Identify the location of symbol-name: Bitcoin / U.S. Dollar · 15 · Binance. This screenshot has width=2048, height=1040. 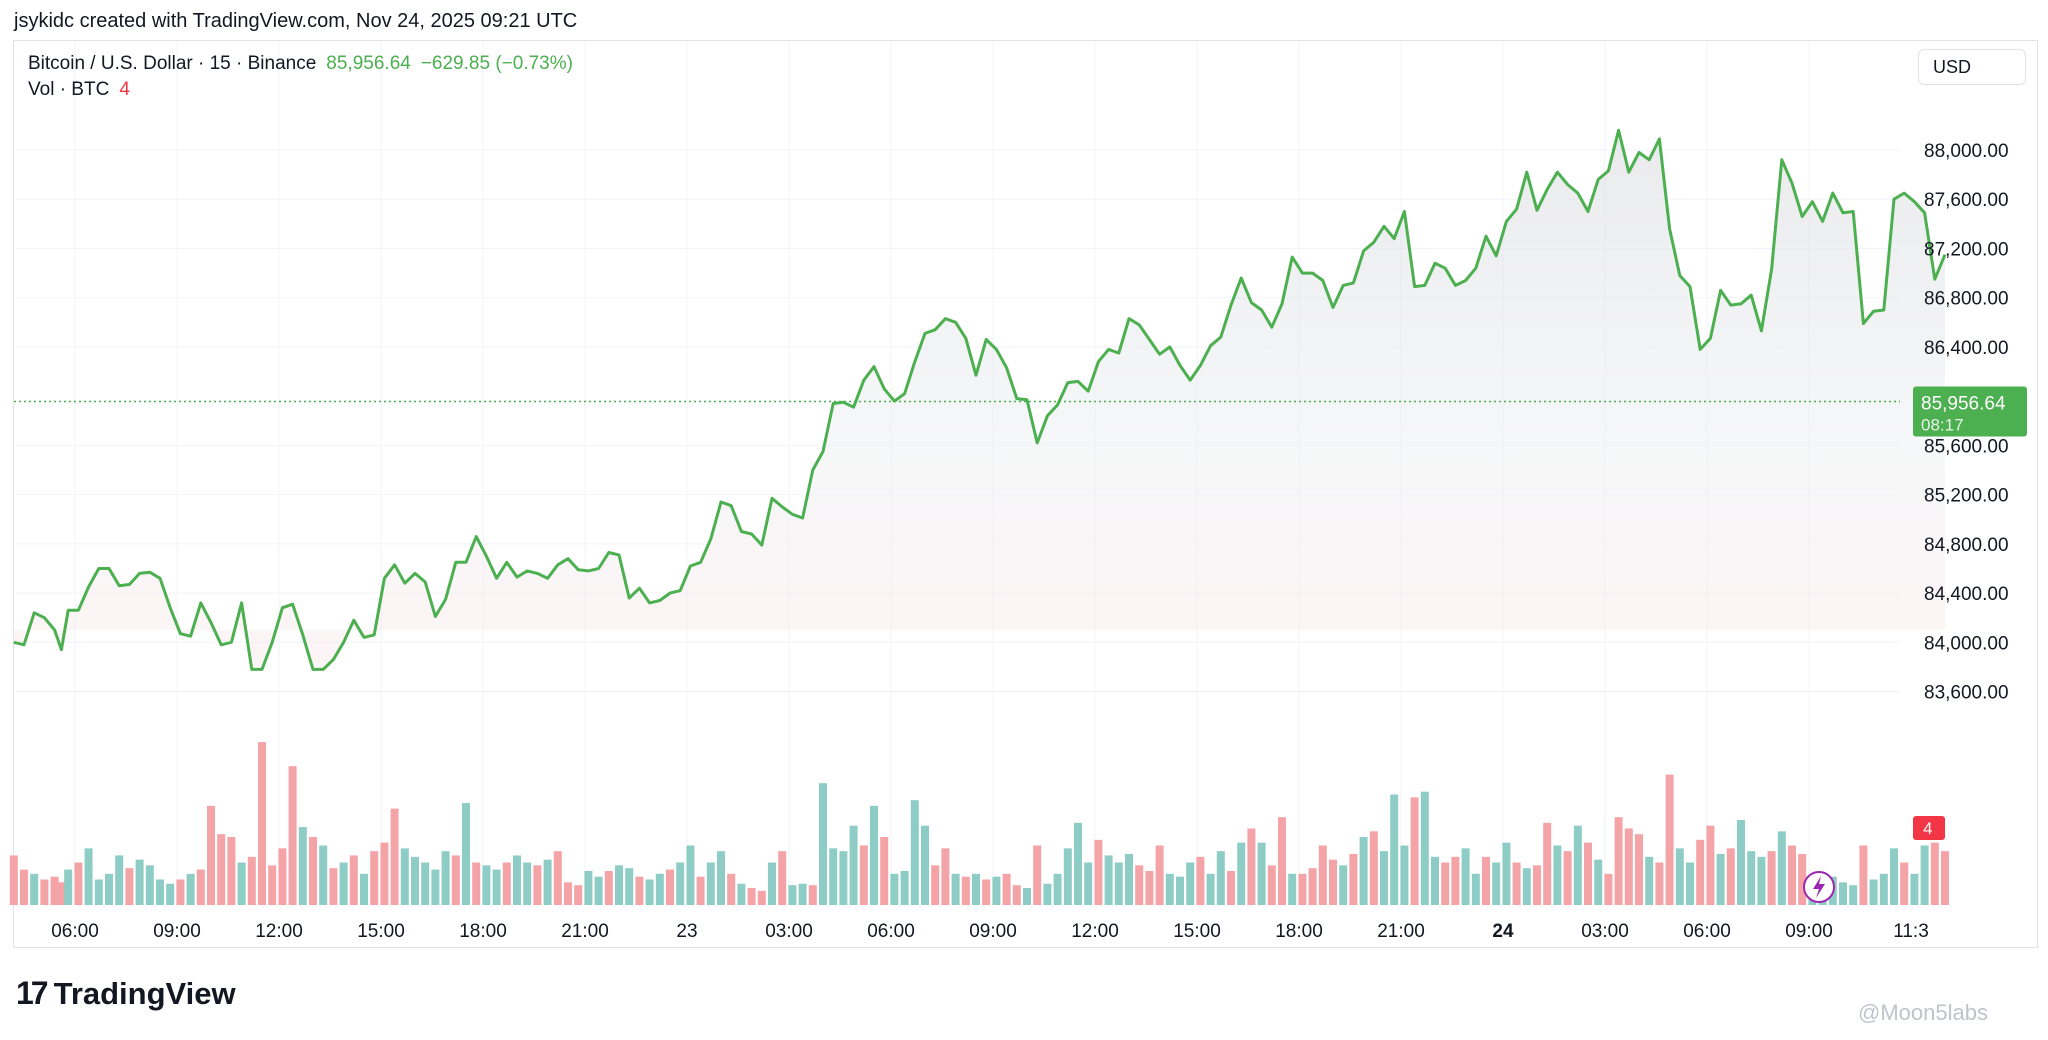
(172, 63).